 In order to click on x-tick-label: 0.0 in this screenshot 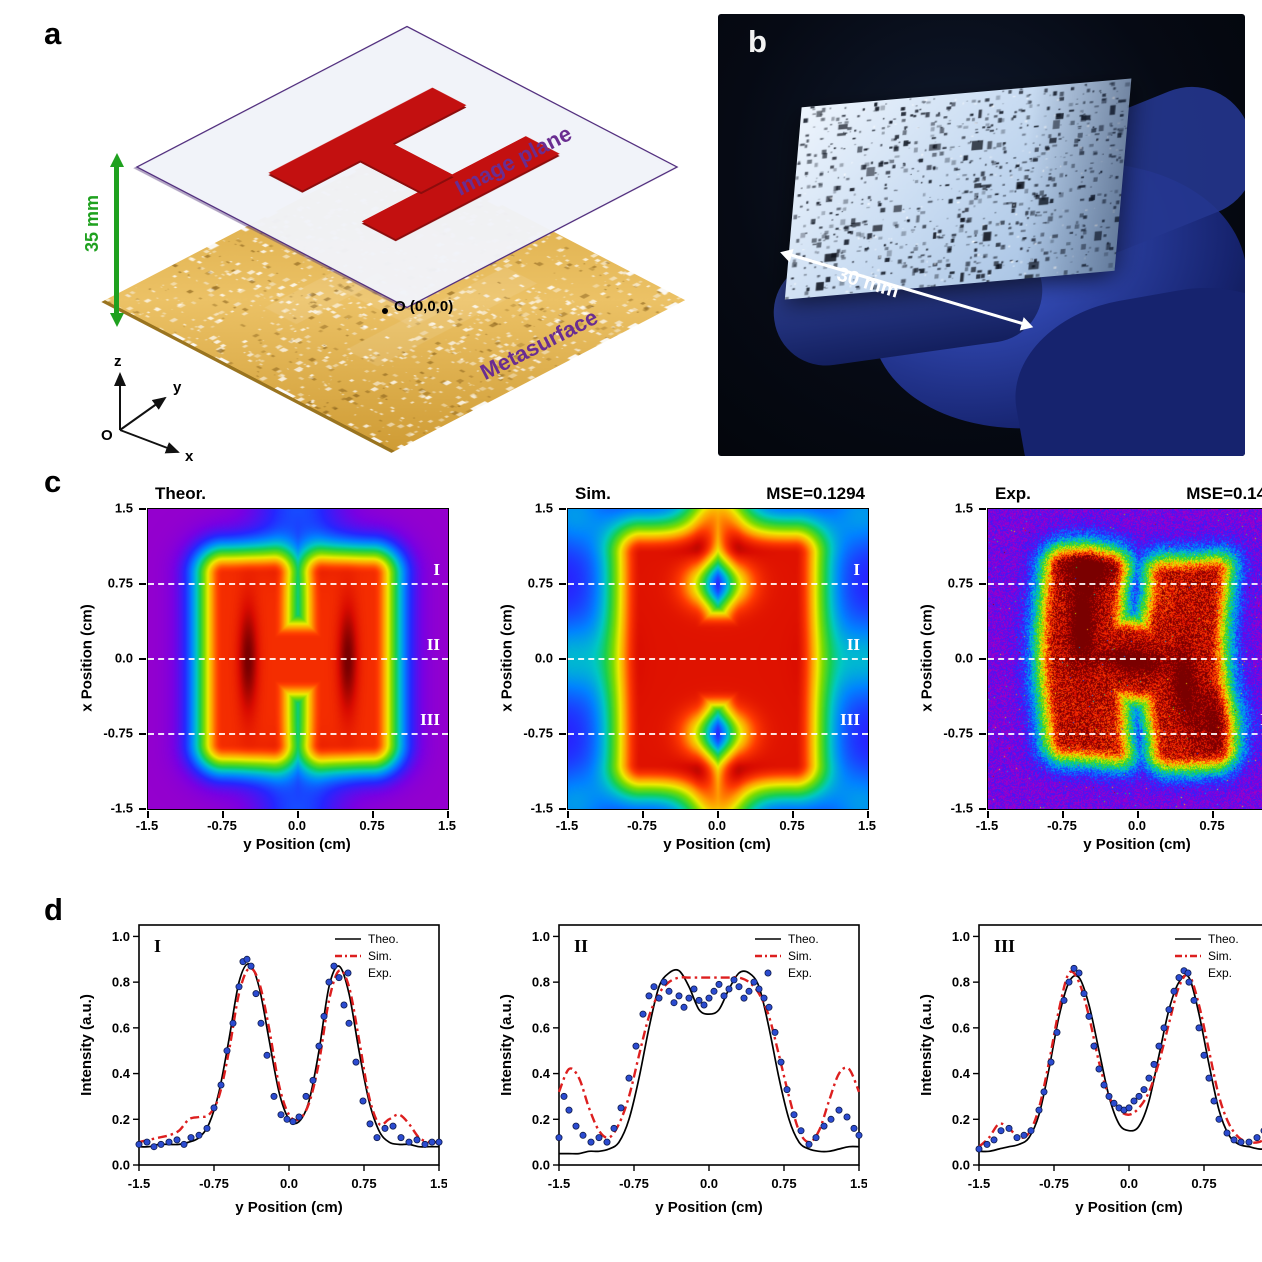, I will do `click(1129, 1183)`.